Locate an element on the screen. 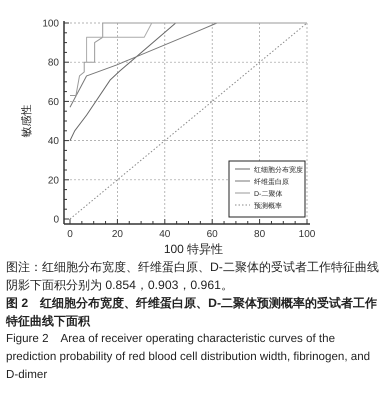 The width and height of the screenshot is (387, 401). x-tick-label: 40 is located at coordinates (165, 234).